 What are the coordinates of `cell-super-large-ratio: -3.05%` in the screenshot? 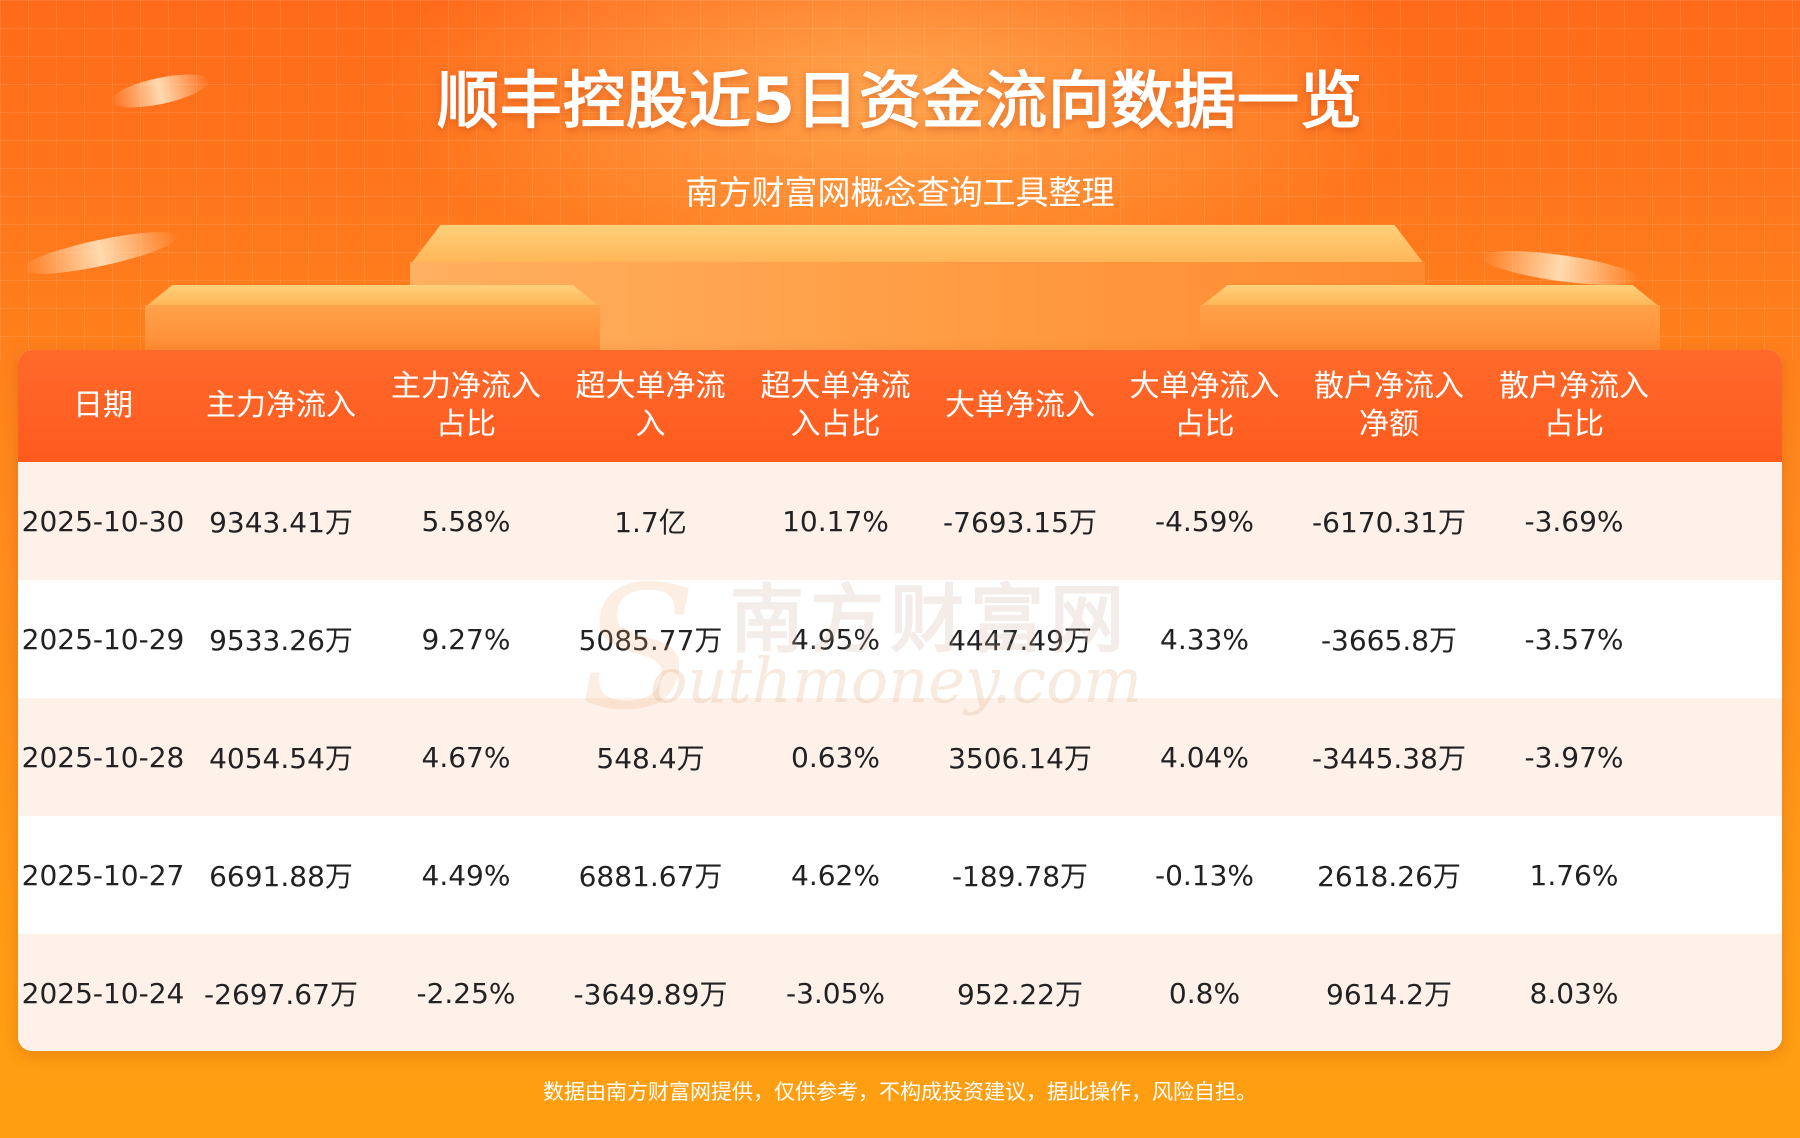 It's located at (835, 993).